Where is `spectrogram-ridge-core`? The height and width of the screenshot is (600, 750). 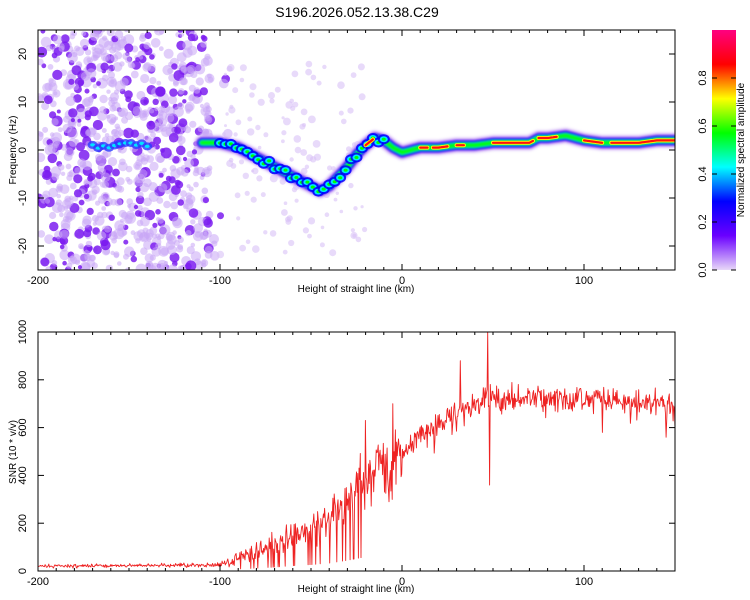
spectrogram-ridge-core is located at coordinates (369, 142).